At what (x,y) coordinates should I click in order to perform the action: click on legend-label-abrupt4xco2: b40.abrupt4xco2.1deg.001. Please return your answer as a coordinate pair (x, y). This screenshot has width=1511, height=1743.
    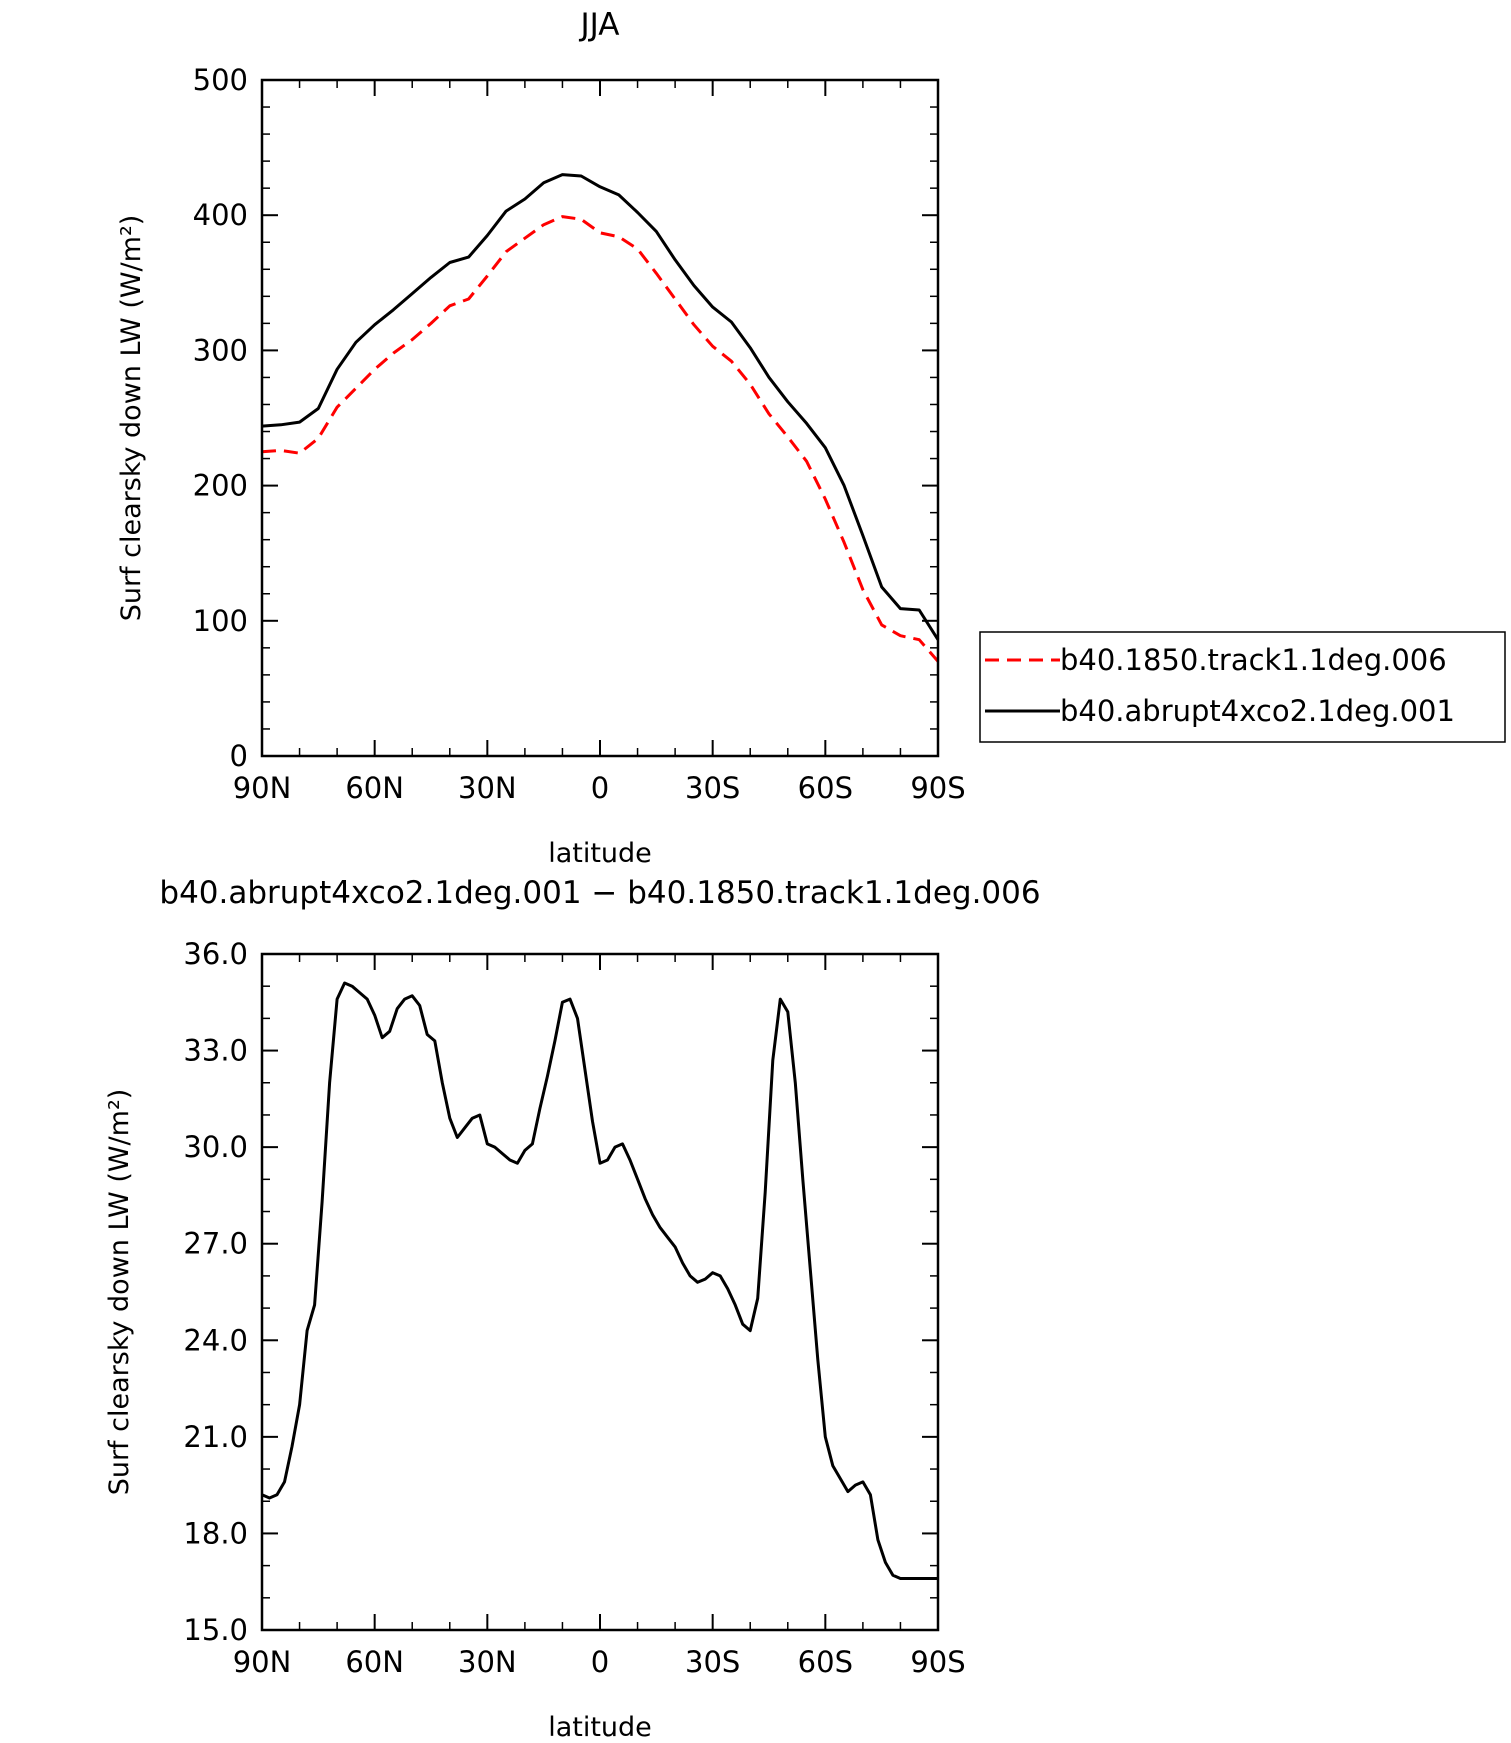
    Looking at the image, I should click on (1257, 711).